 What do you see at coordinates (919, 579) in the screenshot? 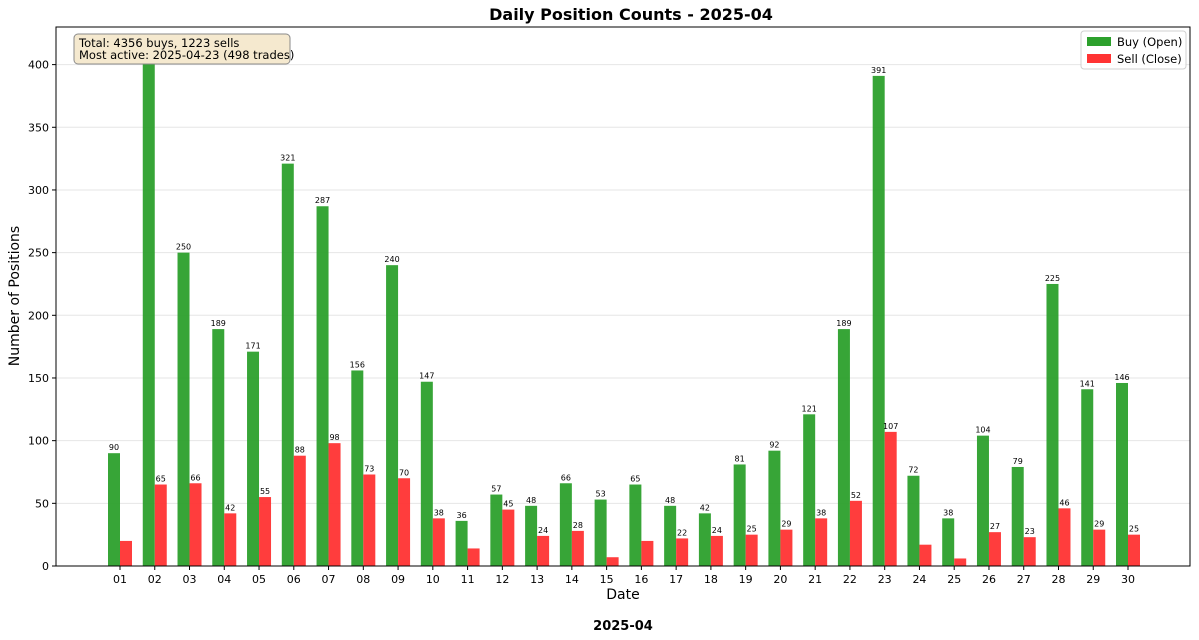
I see `x-tick-label: 24` at bounding box center [919, 579].